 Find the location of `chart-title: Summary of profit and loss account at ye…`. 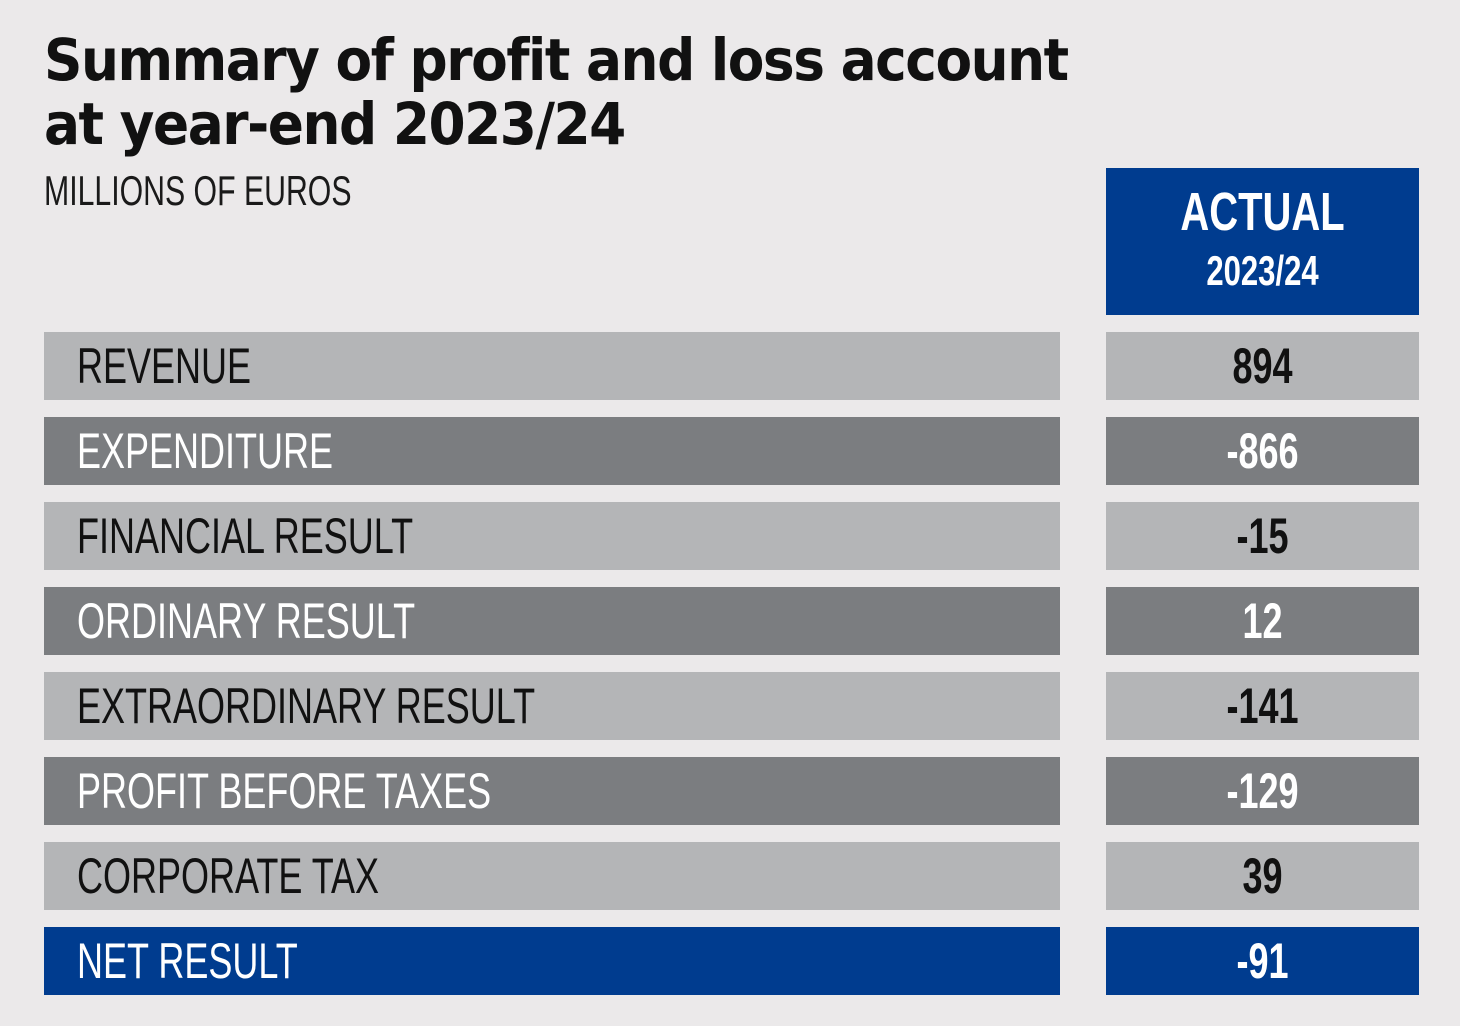

chart-title: Summary of profit and loss account at ye… is located at coordinates (556, 92).